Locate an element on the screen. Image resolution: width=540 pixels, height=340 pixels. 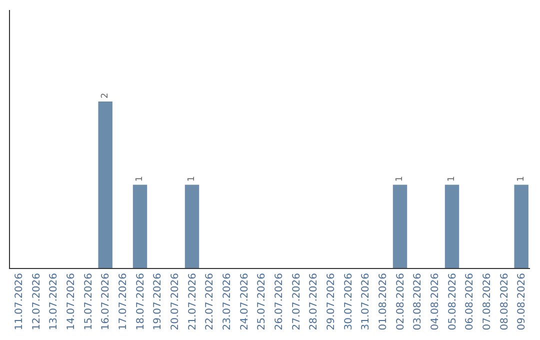
x-tick-label: 30.07.2026 is located at coordinates (348, 301).